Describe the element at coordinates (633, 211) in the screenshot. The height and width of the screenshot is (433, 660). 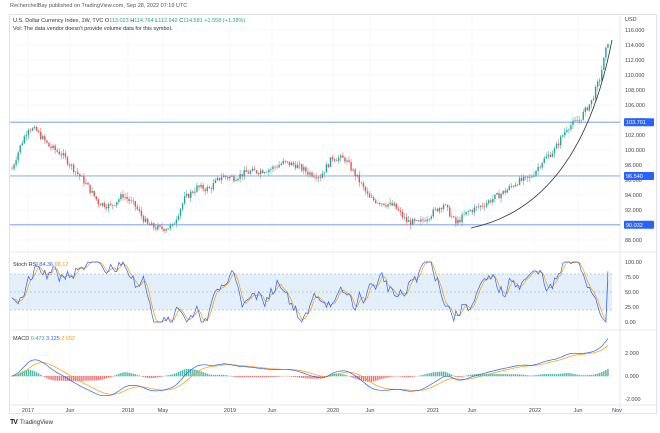
I see `y-tick-label: 92.000` at that location.